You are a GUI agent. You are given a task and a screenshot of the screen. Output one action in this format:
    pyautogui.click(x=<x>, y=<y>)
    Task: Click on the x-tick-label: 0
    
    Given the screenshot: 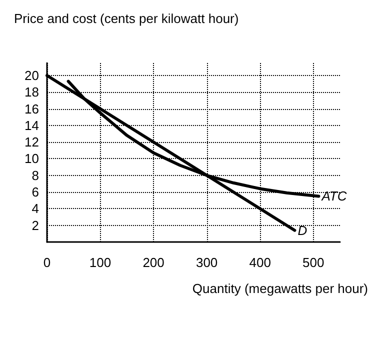 What is the action you would take?
    pyautogui.click(x=47, y=262)
    